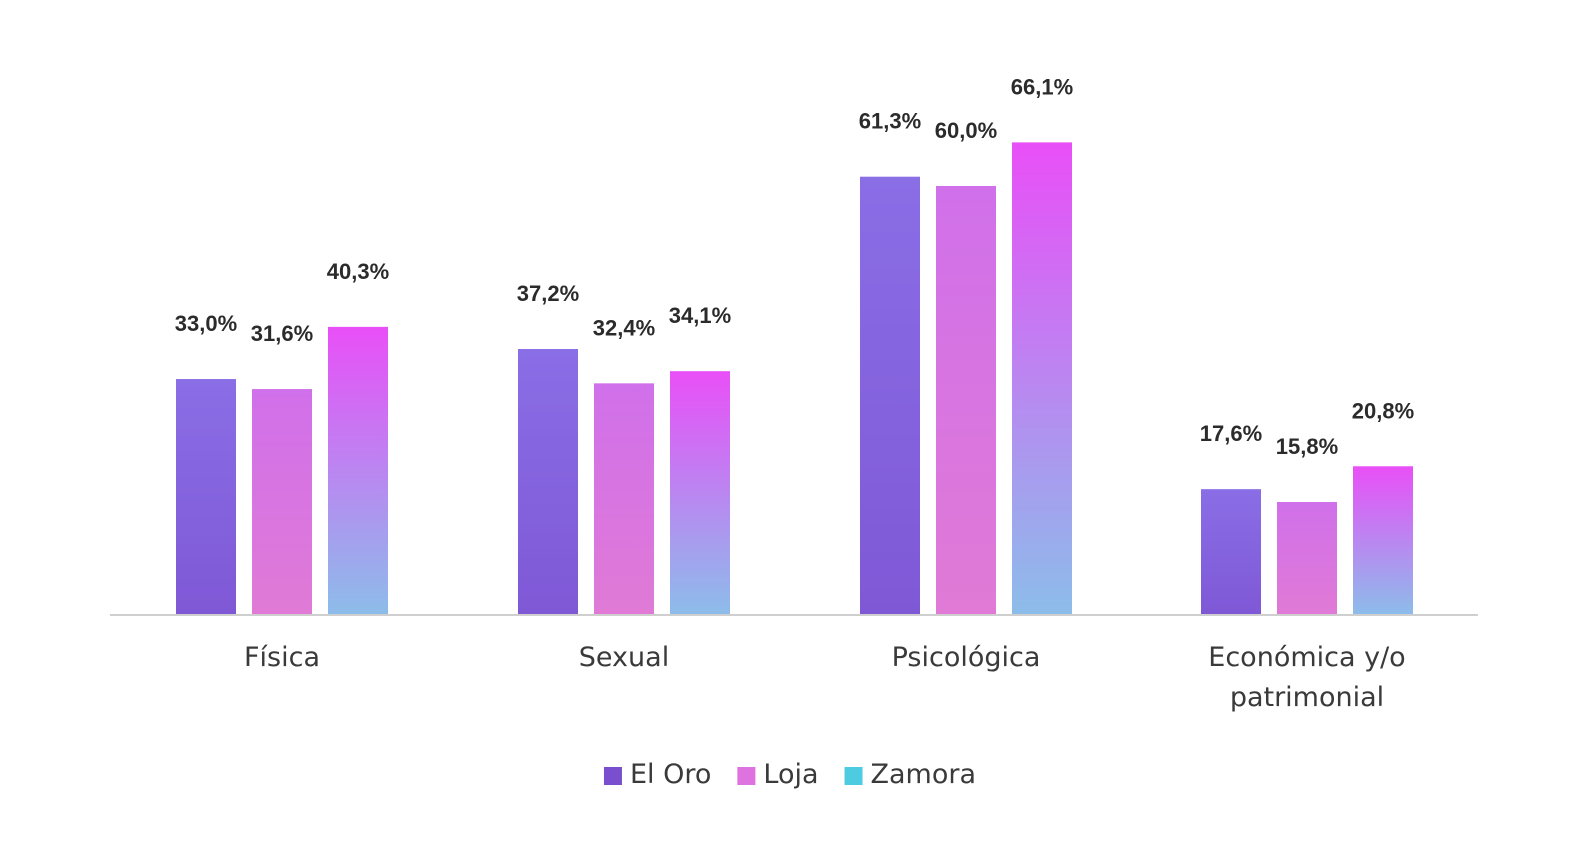 This screenshot has height=861, width=1579. Describe the element at coordinates (282, 333) in the screenshot. I see `data-label-loja-0: 31,6%` at that location.